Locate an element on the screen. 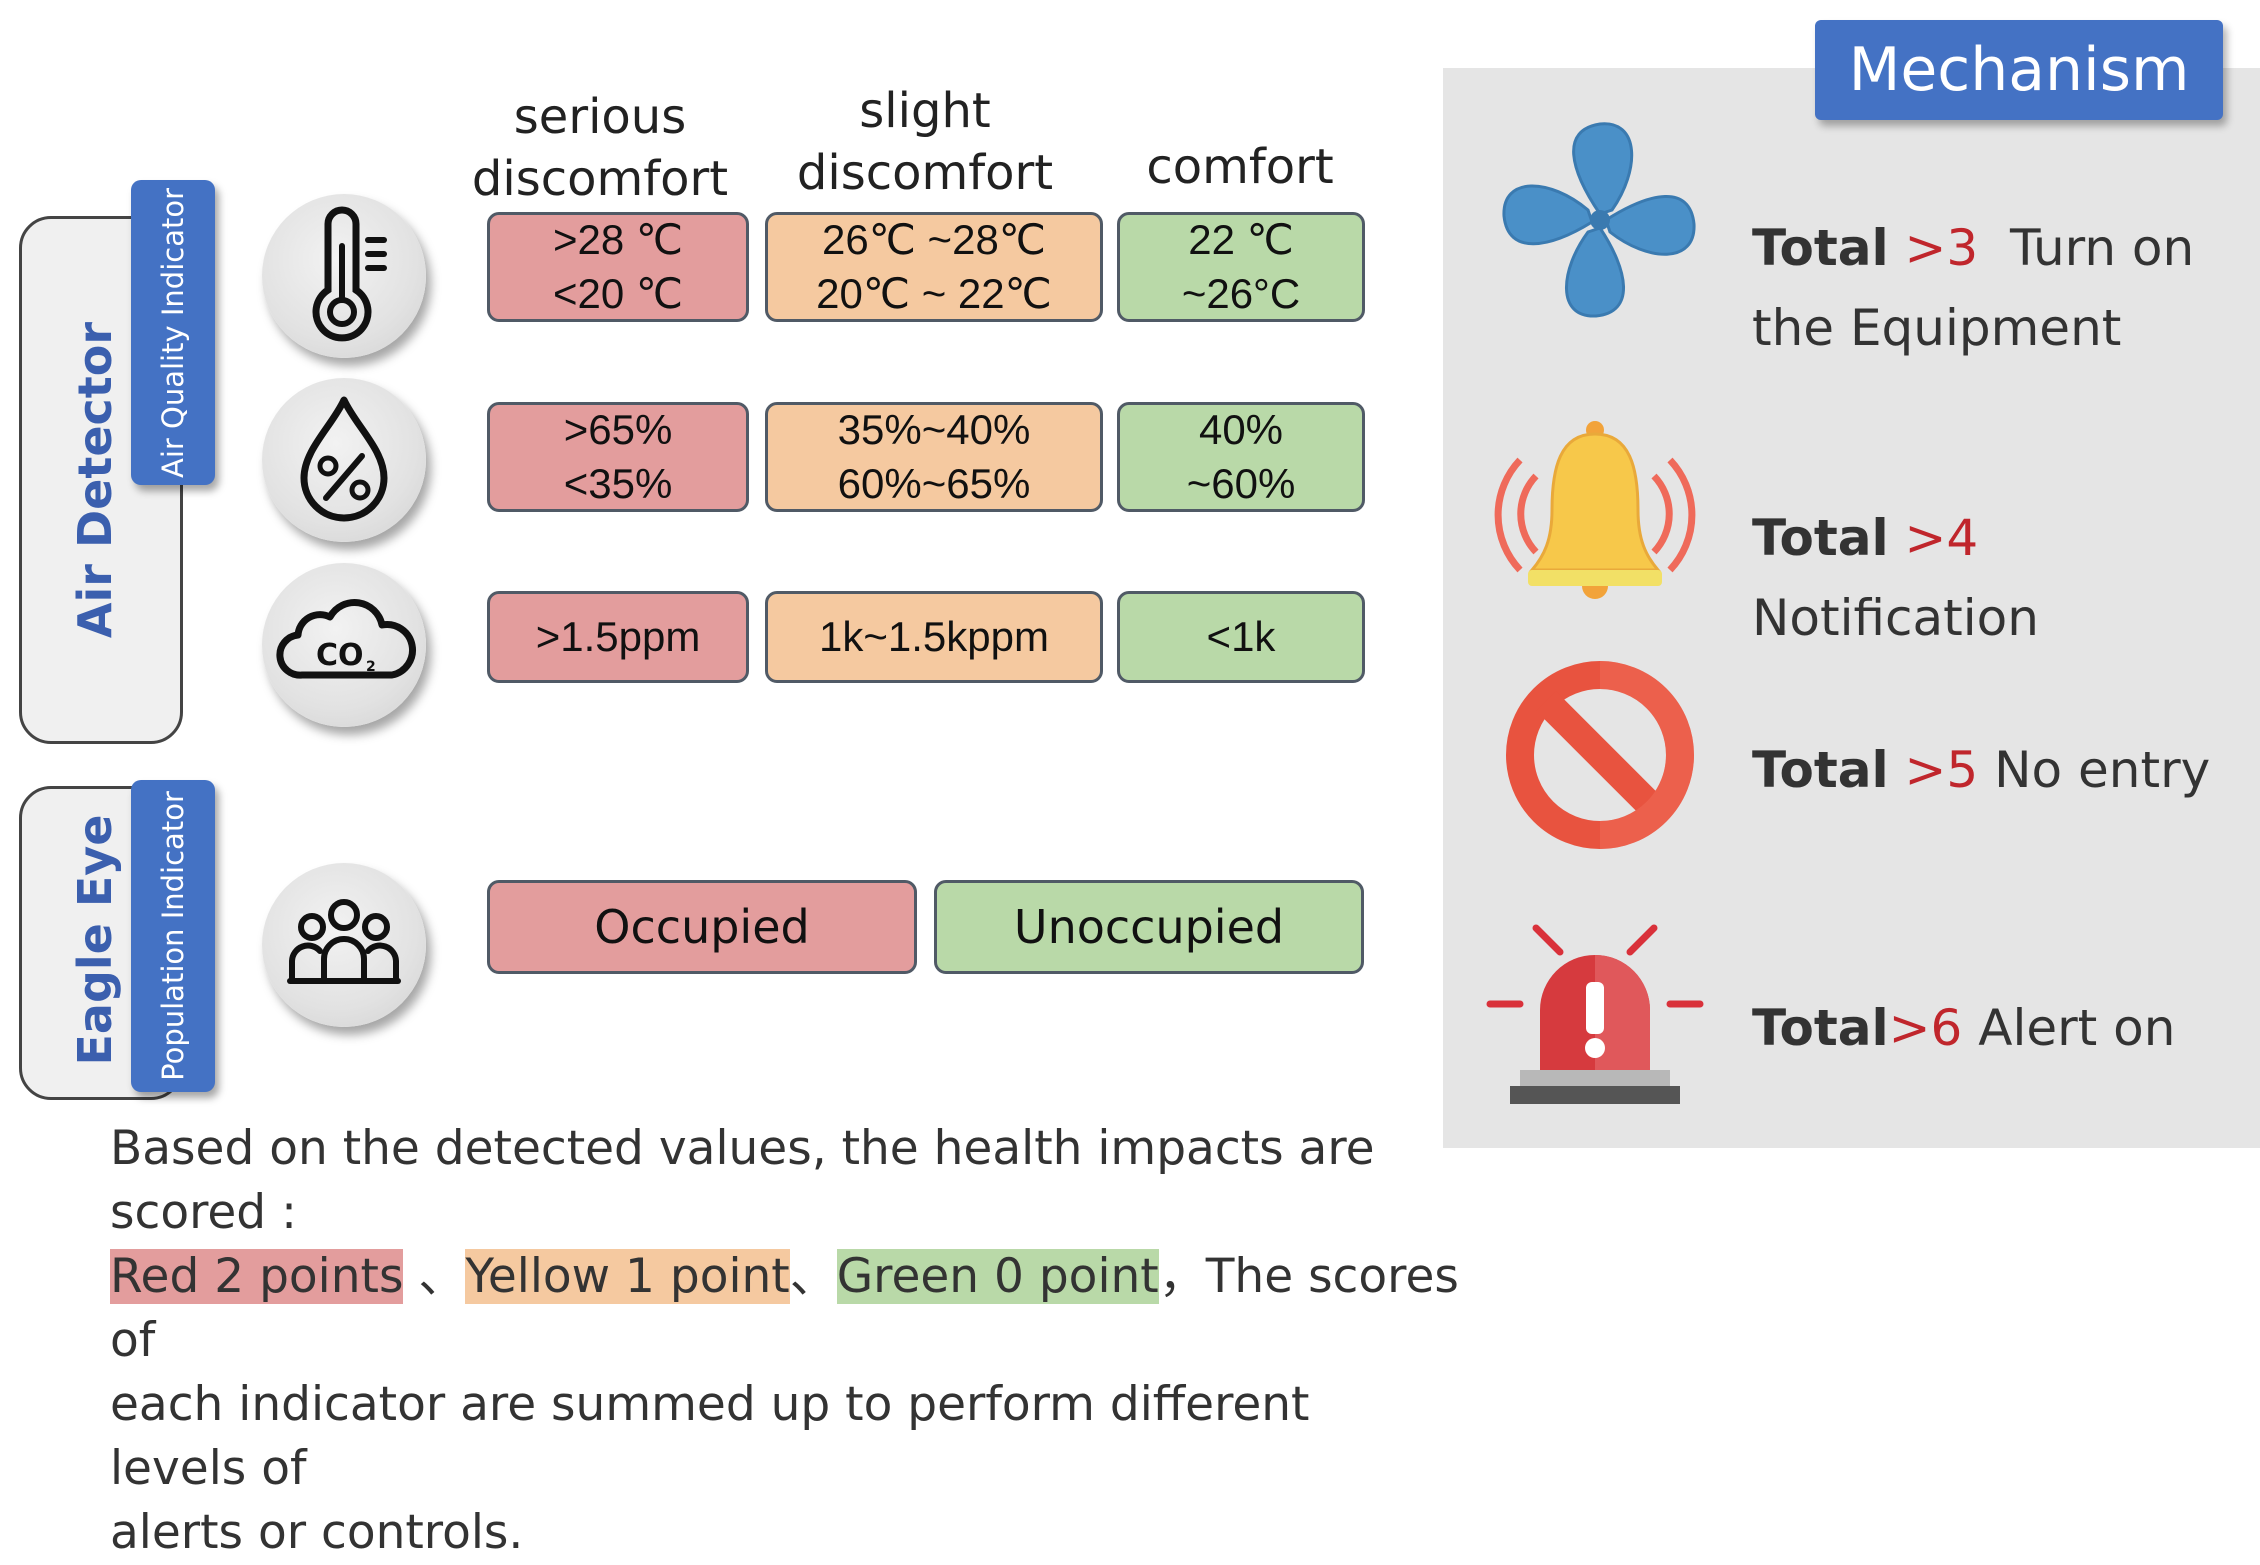 Image resolution: width=2260 pixels, height=1565 pixels. humidity-comfort-cell: 40% ~60% is located at coordinates (1241, 457).